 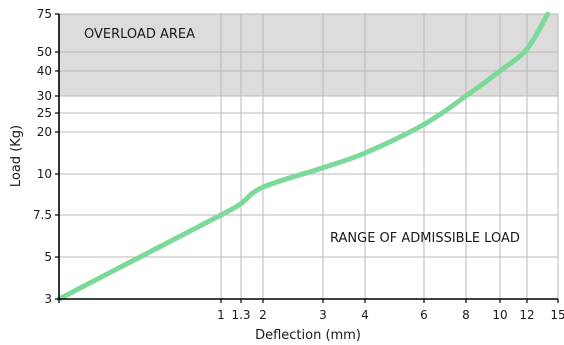 What do you see at coordinates (499, 315) in the screenshot?
I see `x-tick-label: 10` at bounding box center [499, 315].